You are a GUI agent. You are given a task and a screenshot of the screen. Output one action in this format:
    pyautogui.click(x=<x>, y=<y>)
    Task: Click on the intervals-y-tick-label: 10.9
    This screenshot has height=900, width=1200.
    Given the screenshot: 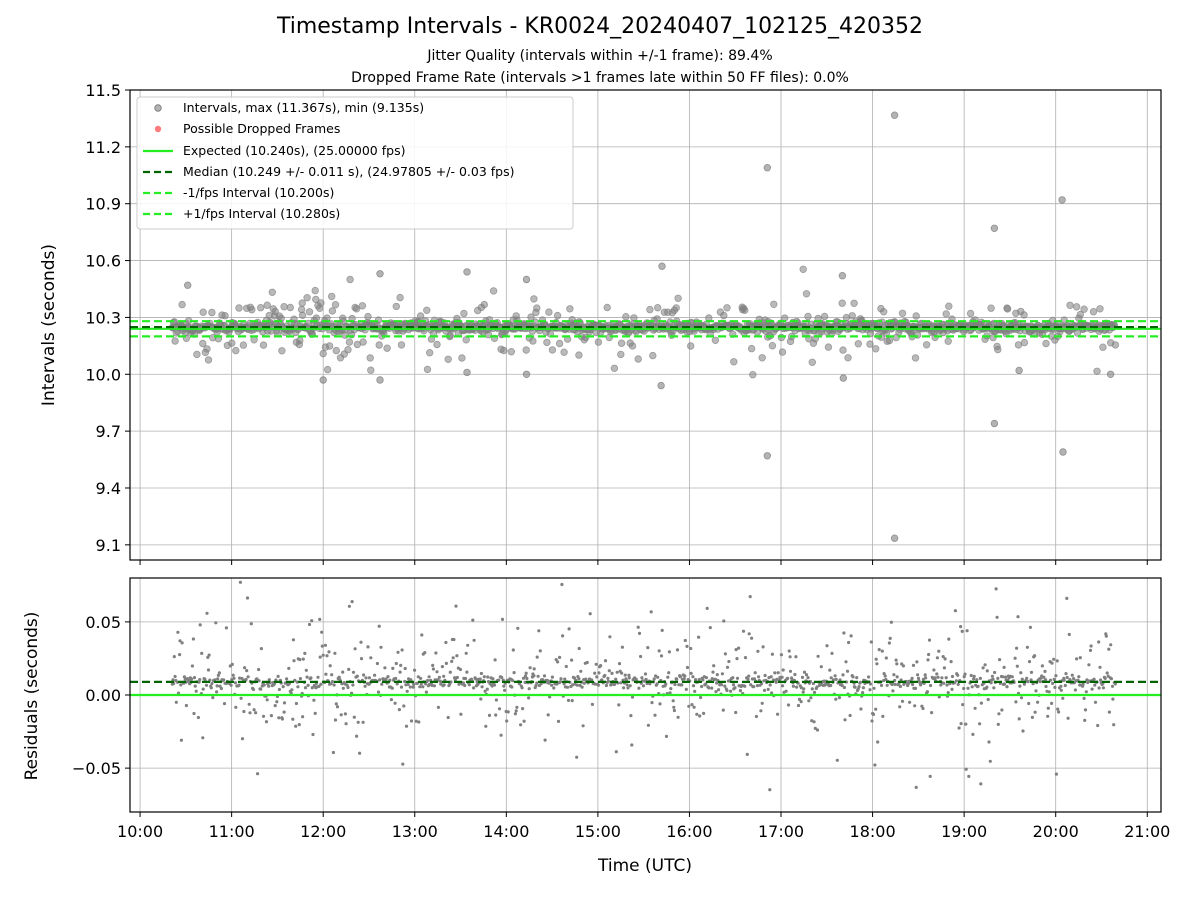 What is the action you would take?
    pyautogui.click(x=103, y=204)
    